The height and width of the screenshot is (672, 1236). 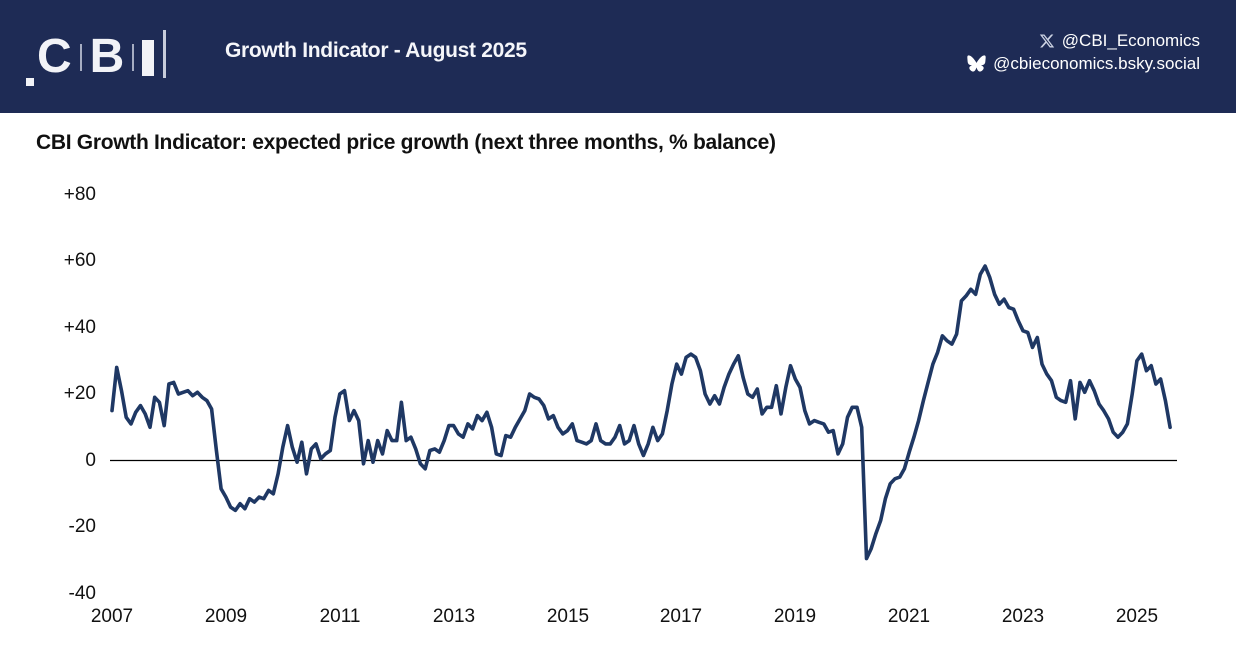 What do you see at coordinates (165, 54) in the screenshot?
I see `cbi-logo-cursor-bar` at bounding box center [165, 54].